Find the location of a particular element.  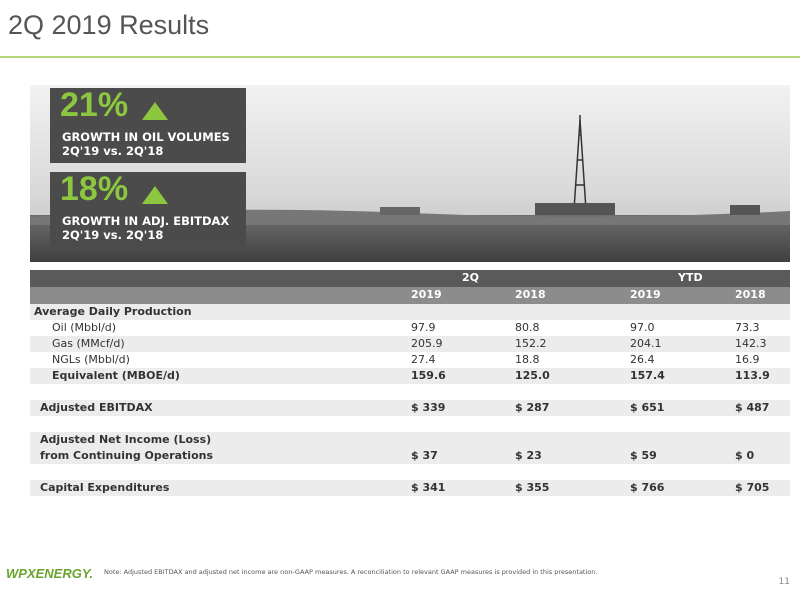

cell-value: 125.0 is located at coordinates (532, 375).